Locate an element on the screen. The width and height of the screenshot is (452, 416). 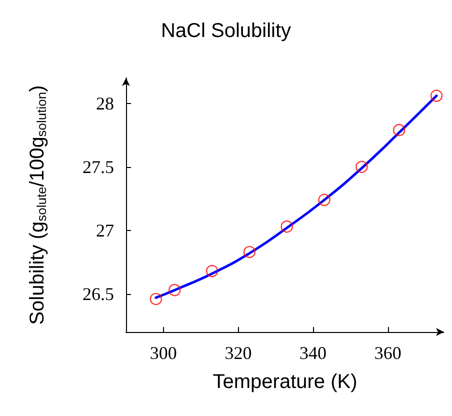
x-tick-label: 360 is located at coordinates (388, 353).